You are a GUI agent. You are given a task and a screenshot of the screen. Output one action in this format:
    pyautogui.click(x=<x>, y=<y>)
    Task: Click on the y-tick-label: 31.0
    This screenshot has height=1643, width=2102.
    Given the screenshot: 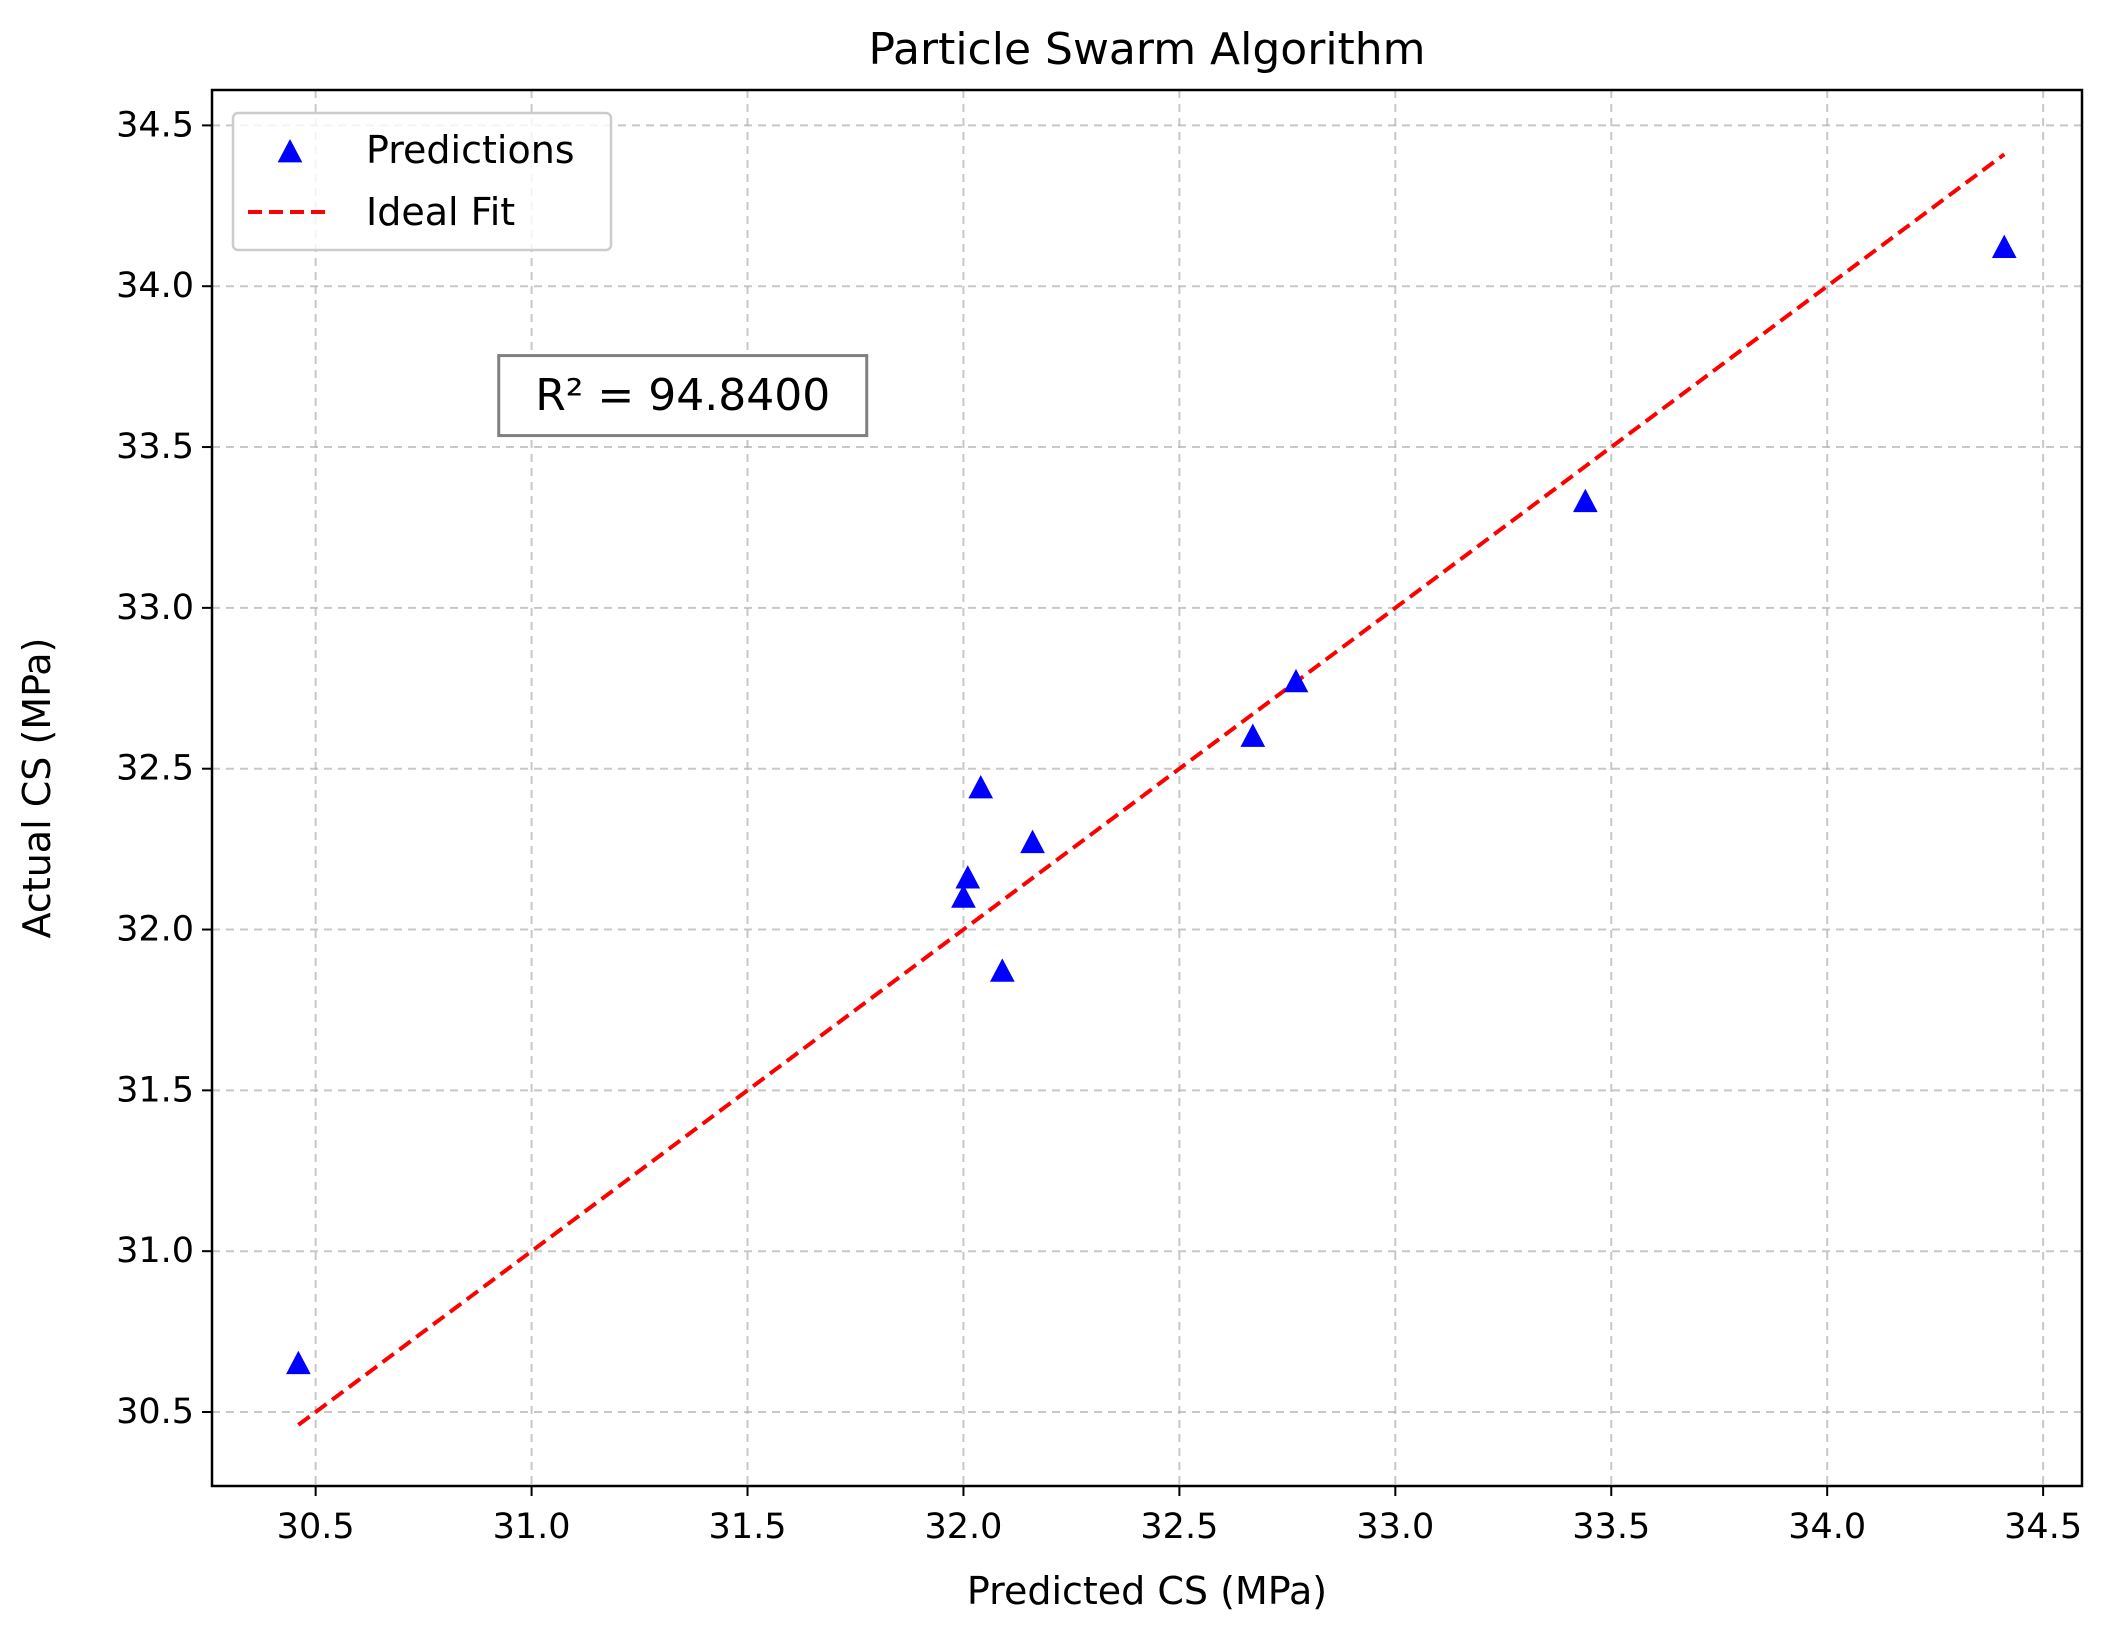 What is the action you would take?
    pyautogui.click(x=155, y=1251)
    